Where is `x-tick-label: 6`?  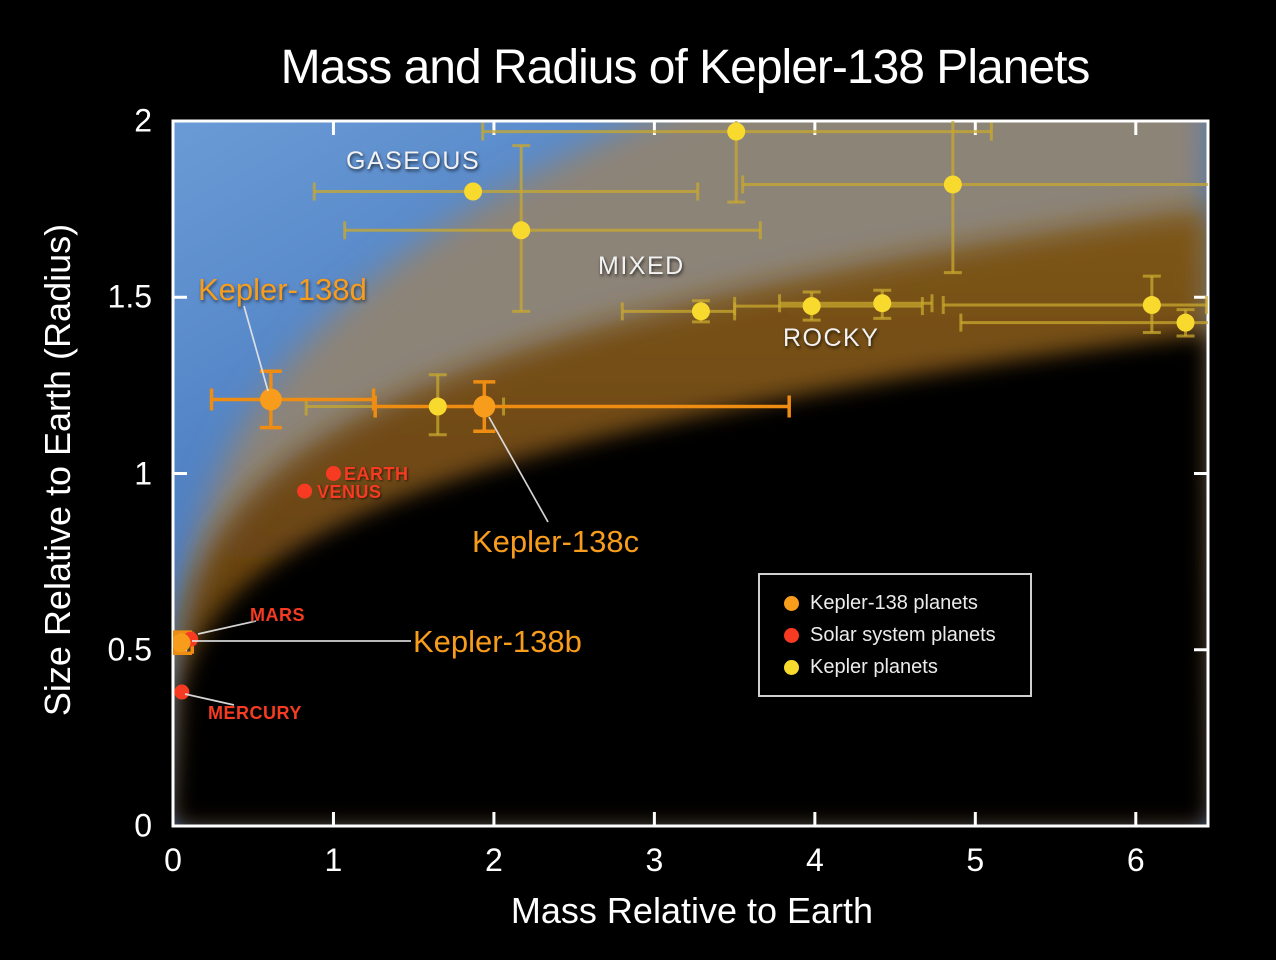
x-tick-label: 6 is located at coordinates (1135, 860).